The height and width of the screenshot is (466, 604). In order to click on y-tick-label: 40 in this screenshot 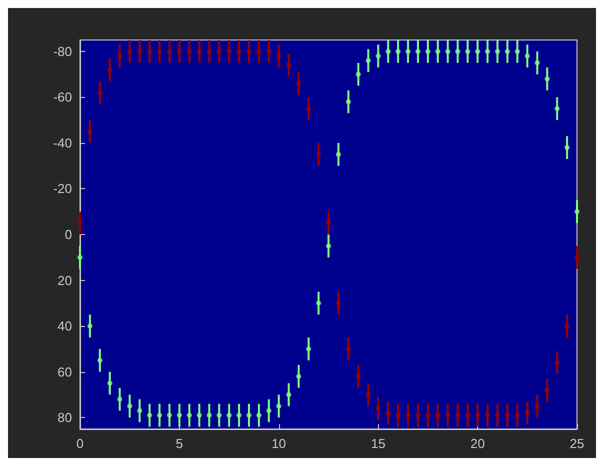, I will do `click(65, 326)`.